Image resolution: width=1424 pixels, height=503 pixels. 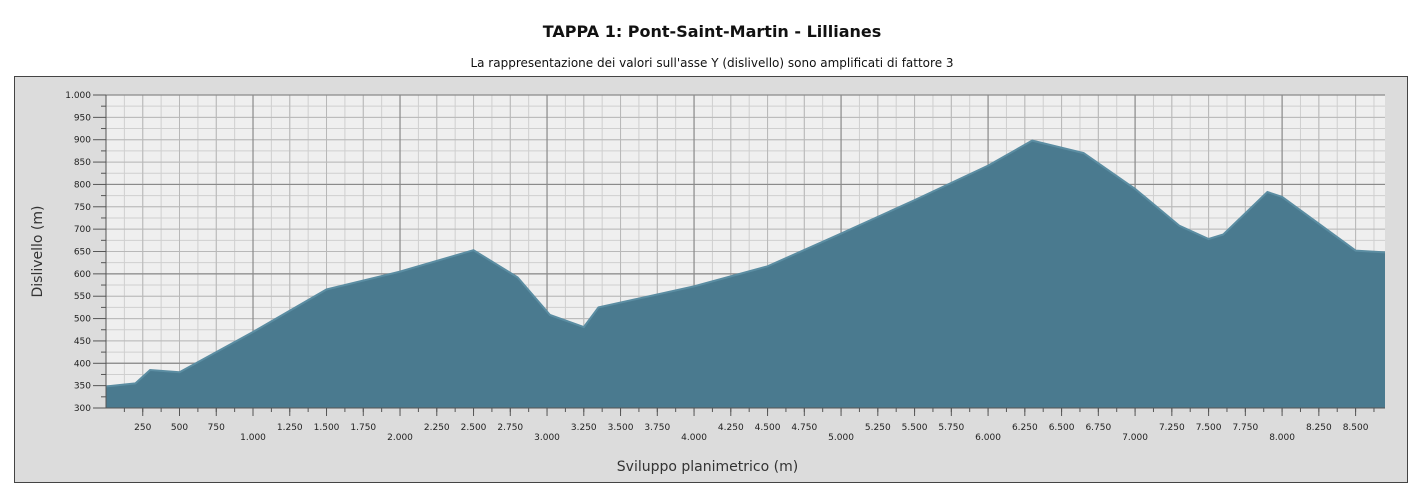 What do you see at coordinates (707, 467) in the screenshot?
I see `x-axis-title: Sviluppo planimetrico (m)` at bounding box center [707, 467].